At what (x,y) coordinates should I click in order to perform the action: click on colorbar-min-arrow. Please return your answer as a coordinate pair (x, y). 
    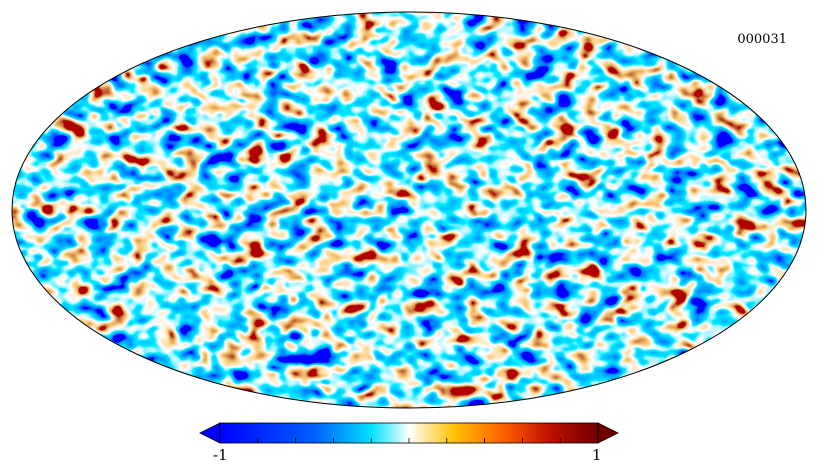
    Looking at the image, I should click on (210, 433).